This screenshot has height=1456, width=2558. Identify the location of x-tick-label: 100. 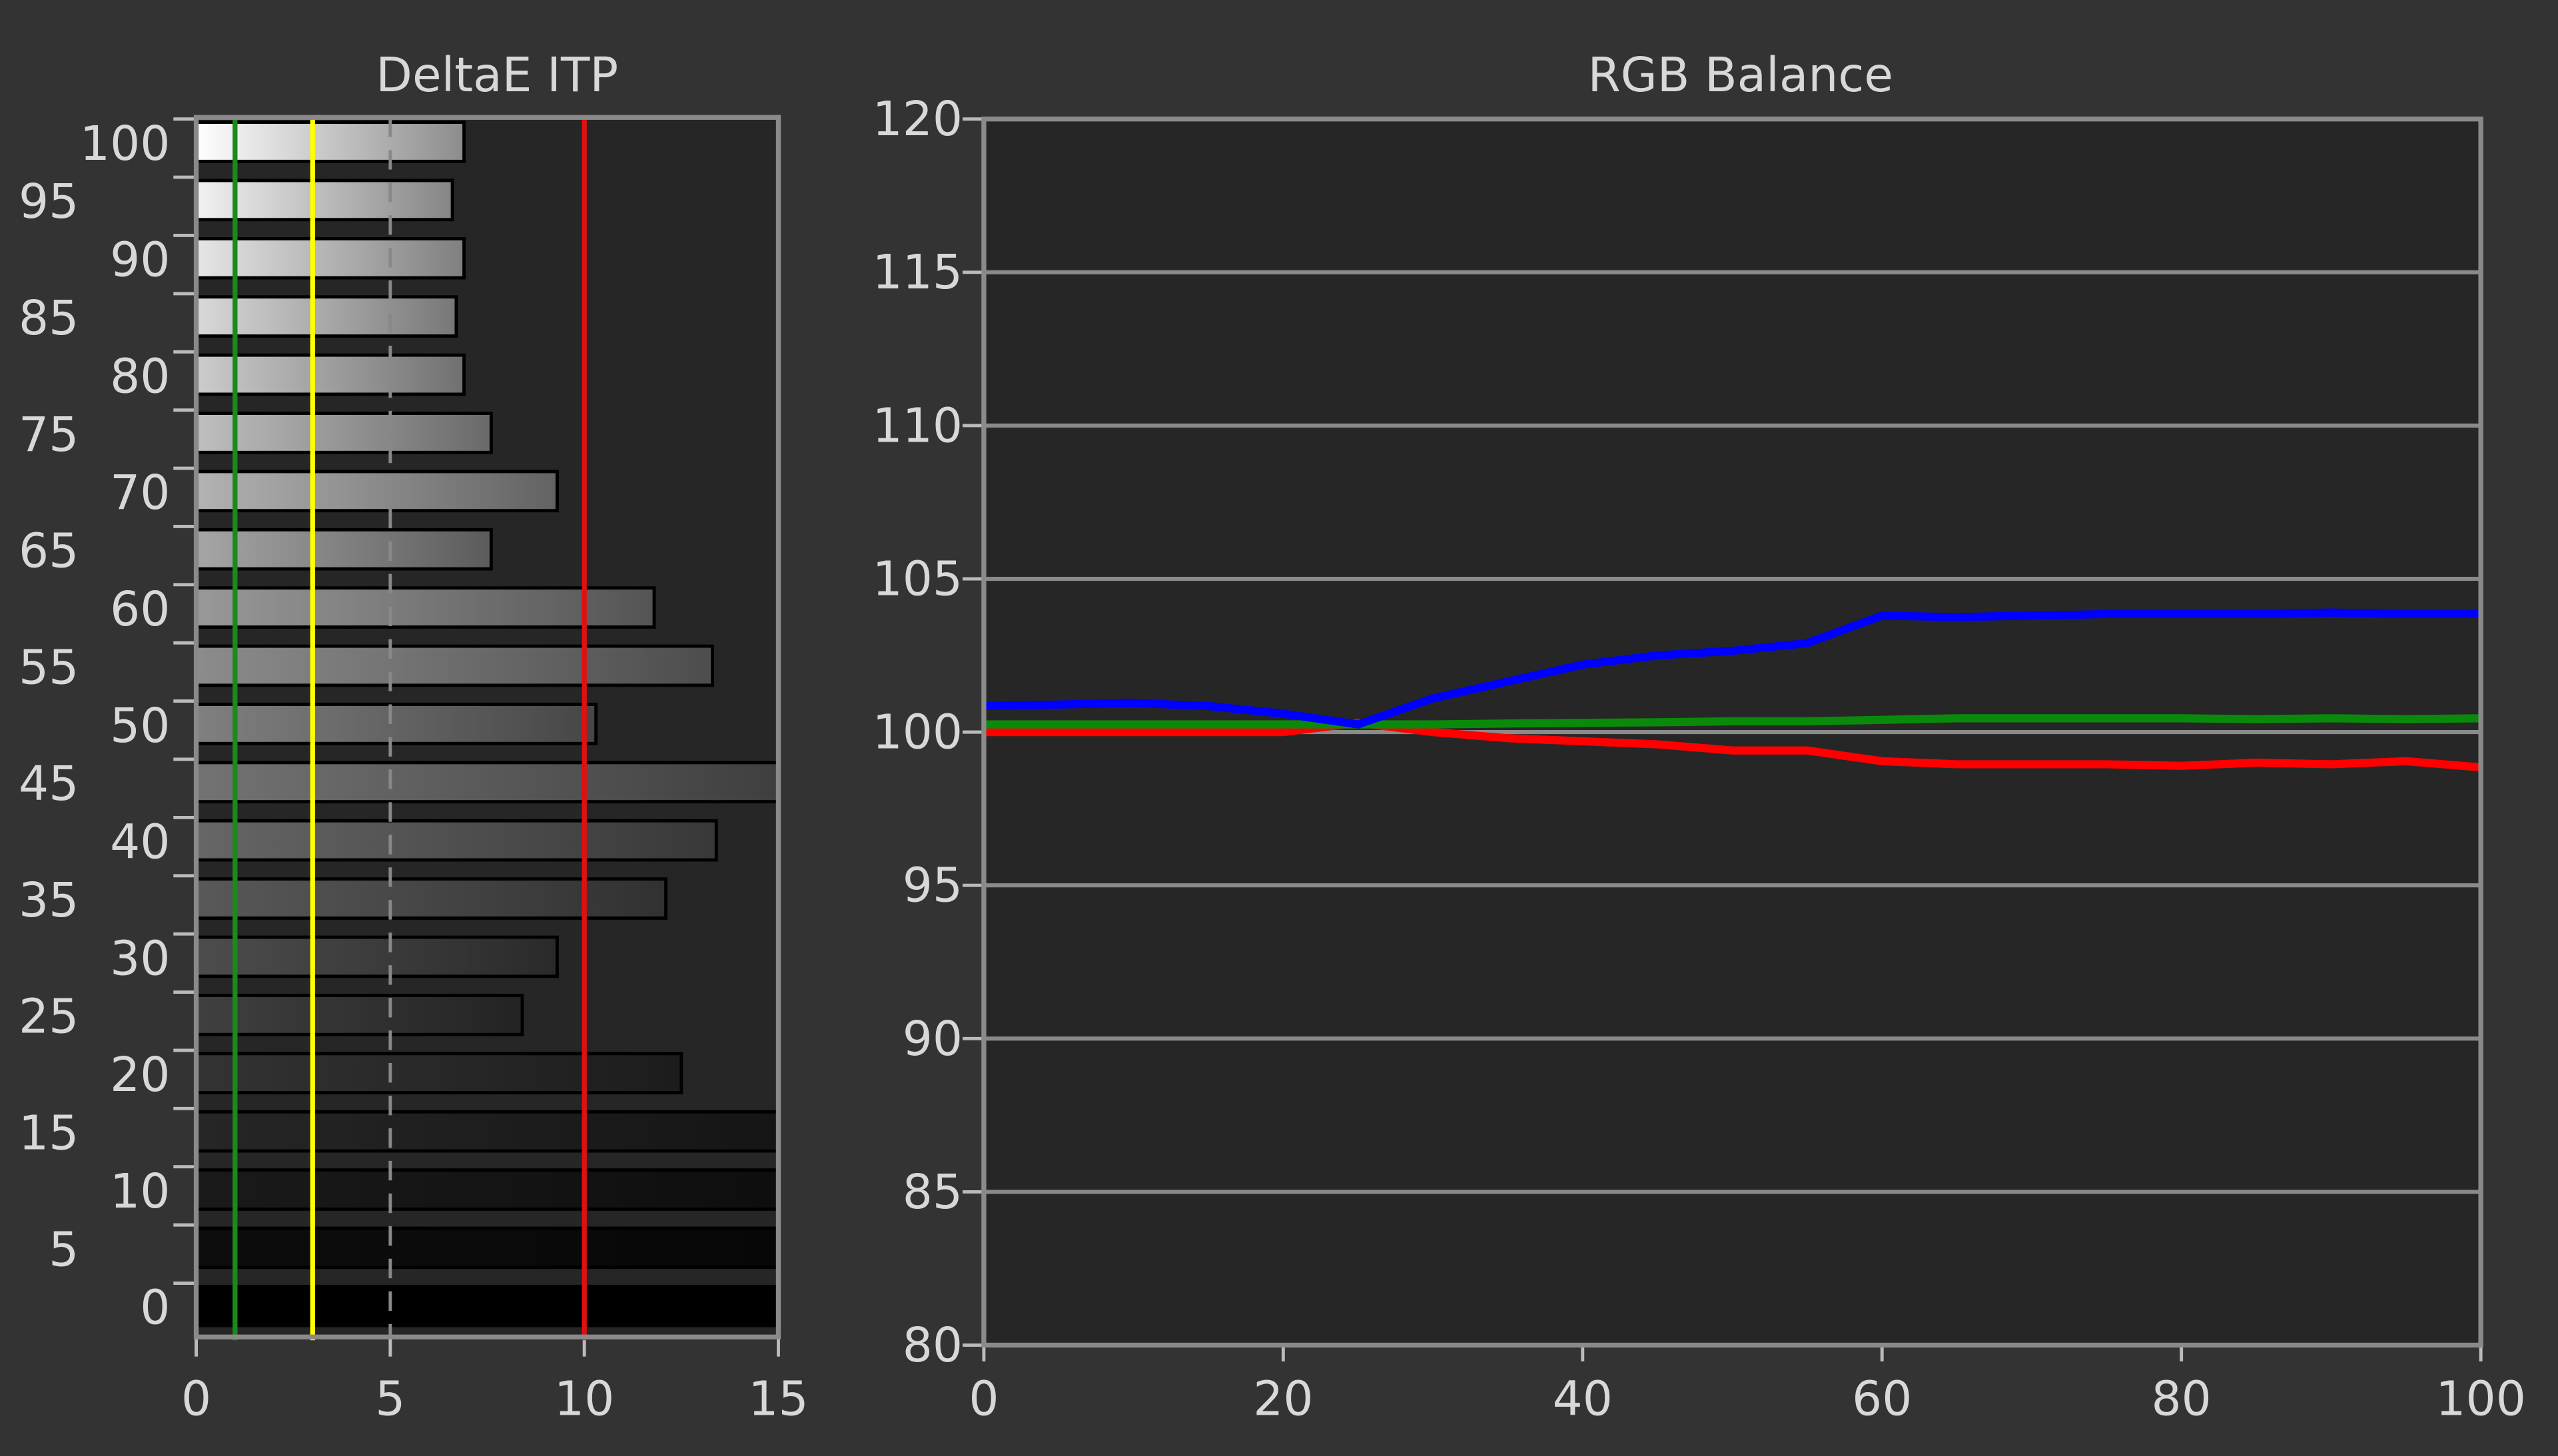
(2480, 1399).